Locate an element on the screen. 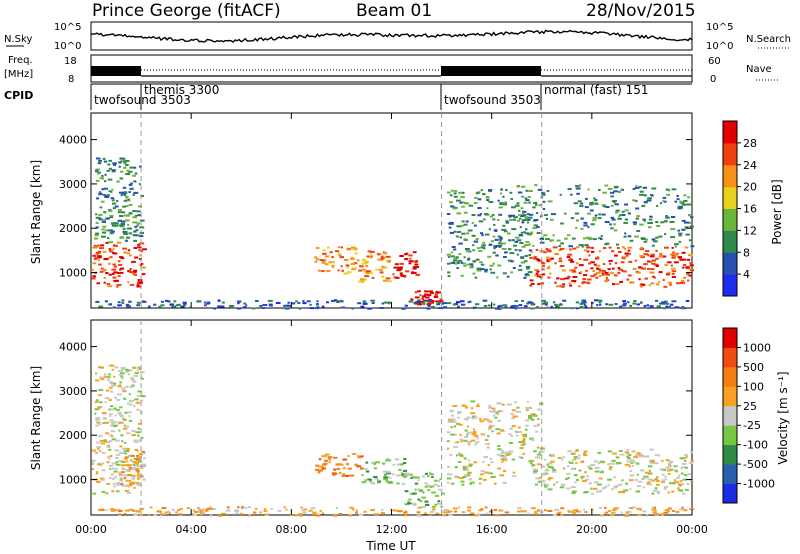  nsearch-tick-bottom: 10^0 is located at coordinates (719, 46).